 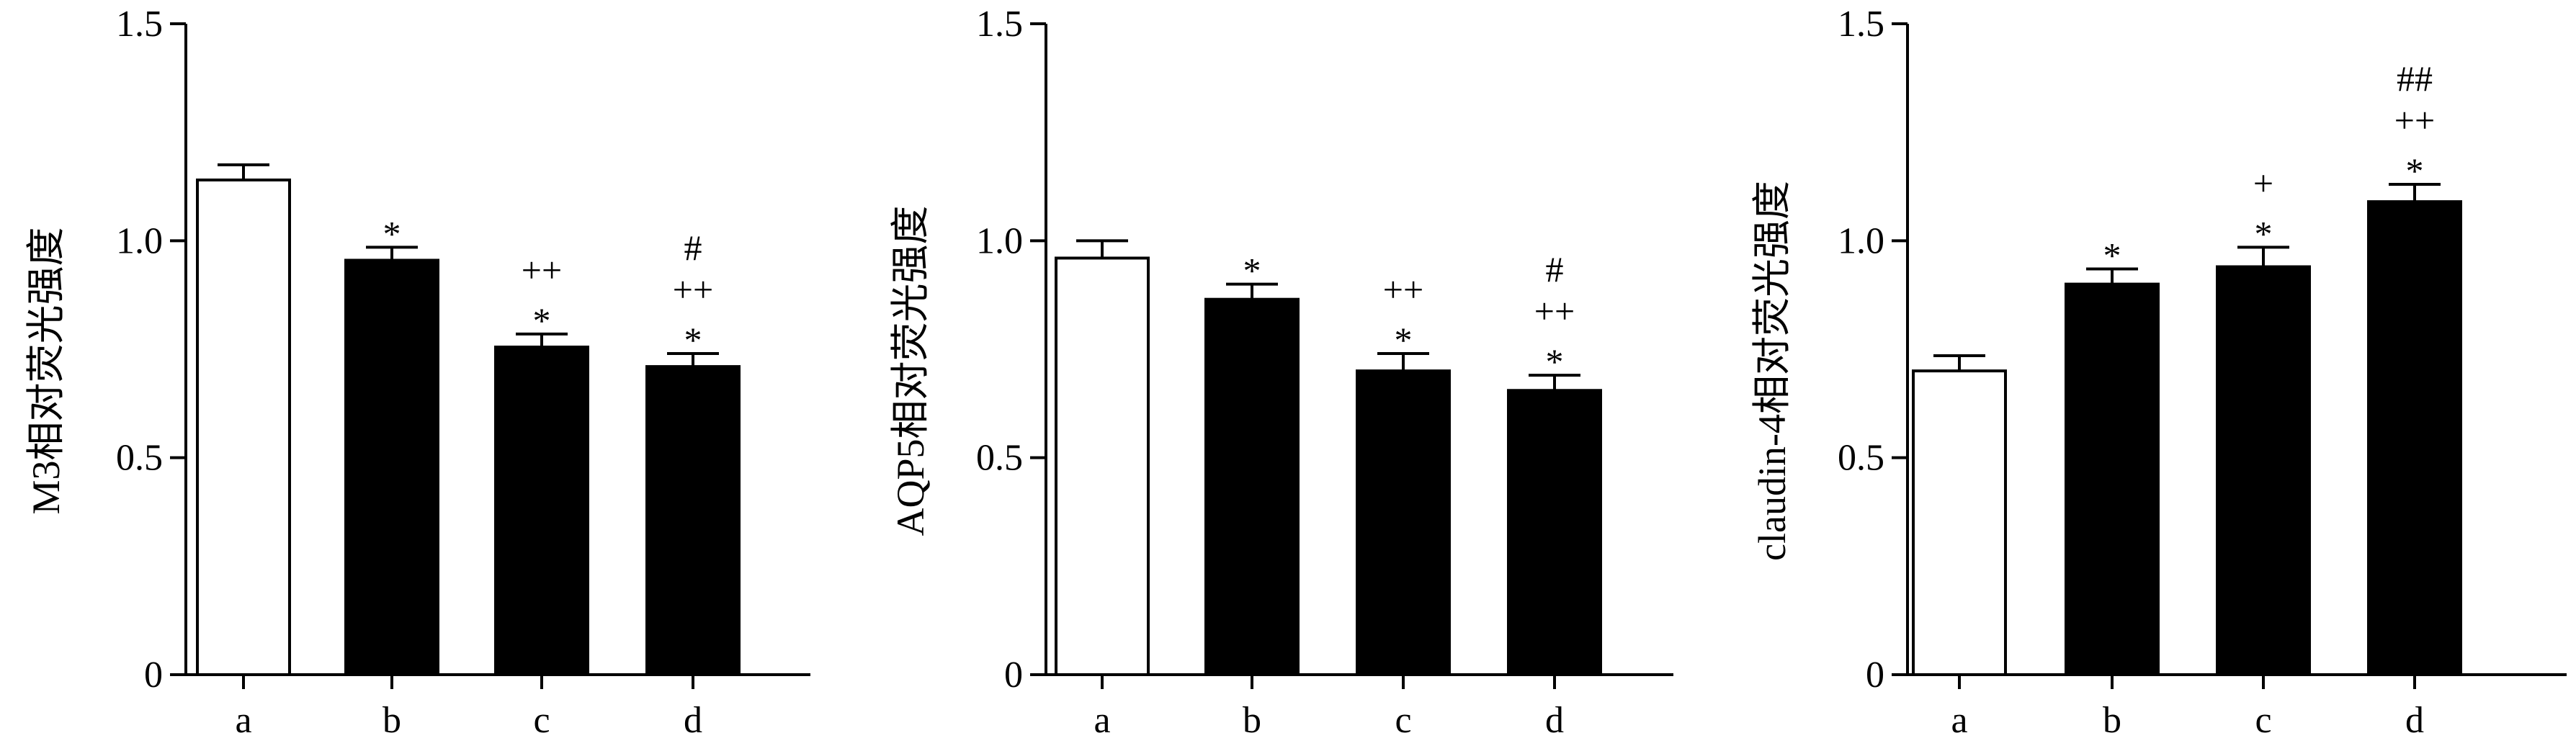 What do you see at coordinates (2415, 78) in the screenshot?
I see `significance-mark: ##` at bounding box center [2415, 78].